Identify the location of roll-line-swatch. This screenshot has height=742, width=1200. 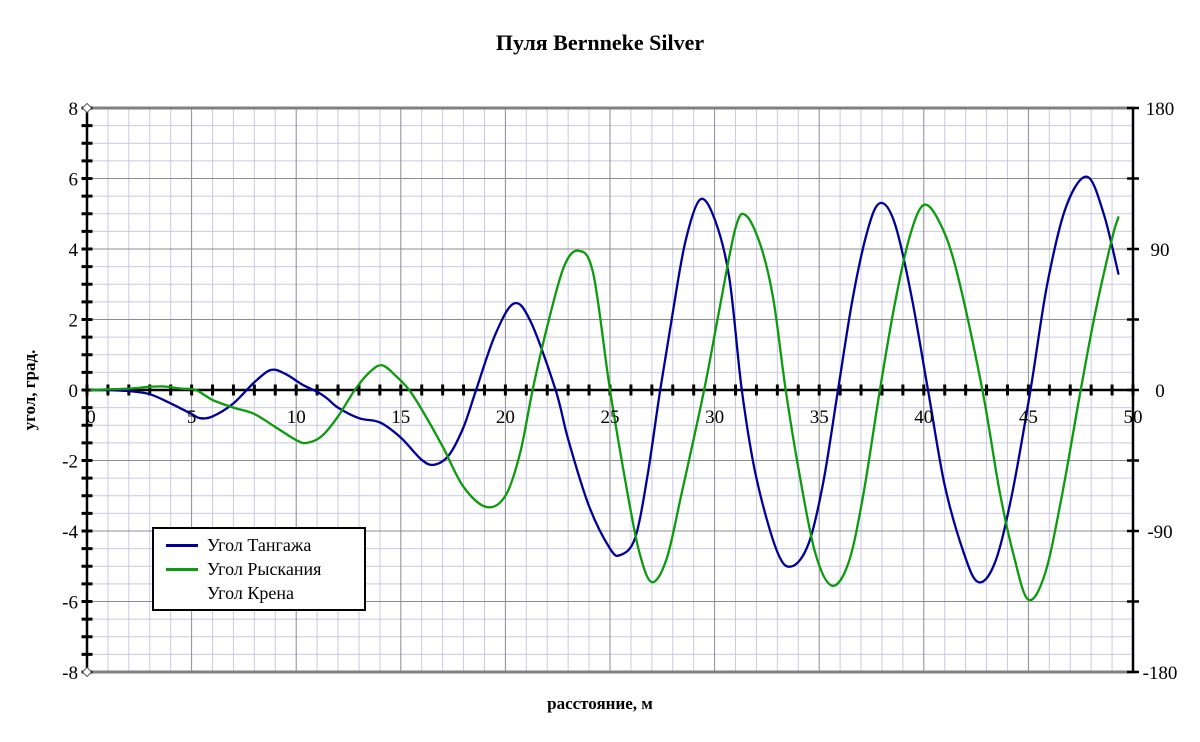
(182, 593).